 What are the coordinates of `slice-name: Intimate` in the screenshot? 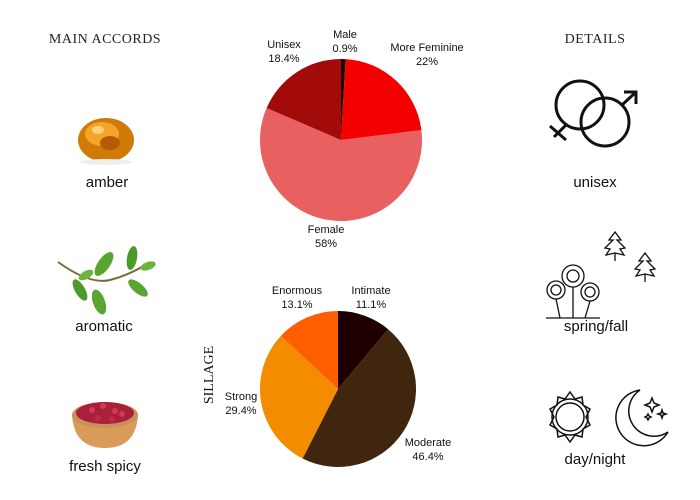 It's located at (371, 291).